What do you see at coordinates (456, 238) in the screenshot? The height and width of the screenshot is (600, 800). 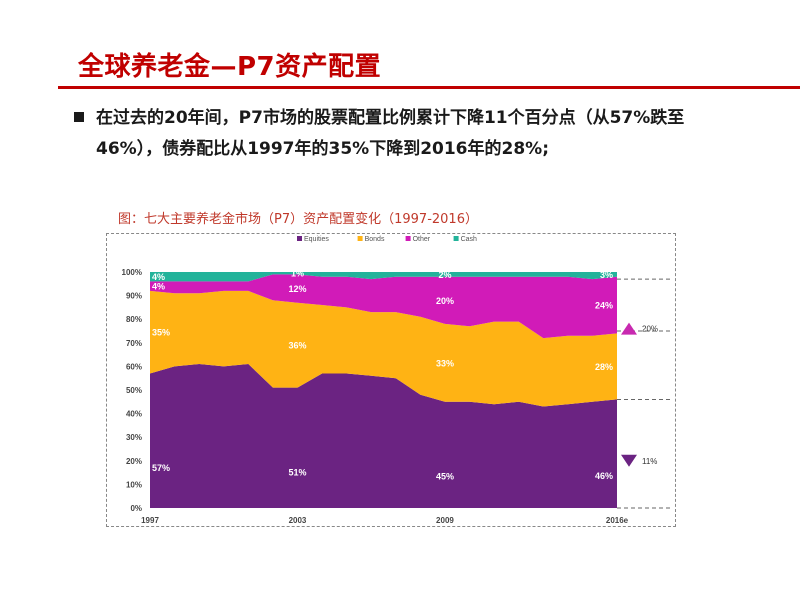 I see `legend-swatch-cash` at bounding box center [456, 238].